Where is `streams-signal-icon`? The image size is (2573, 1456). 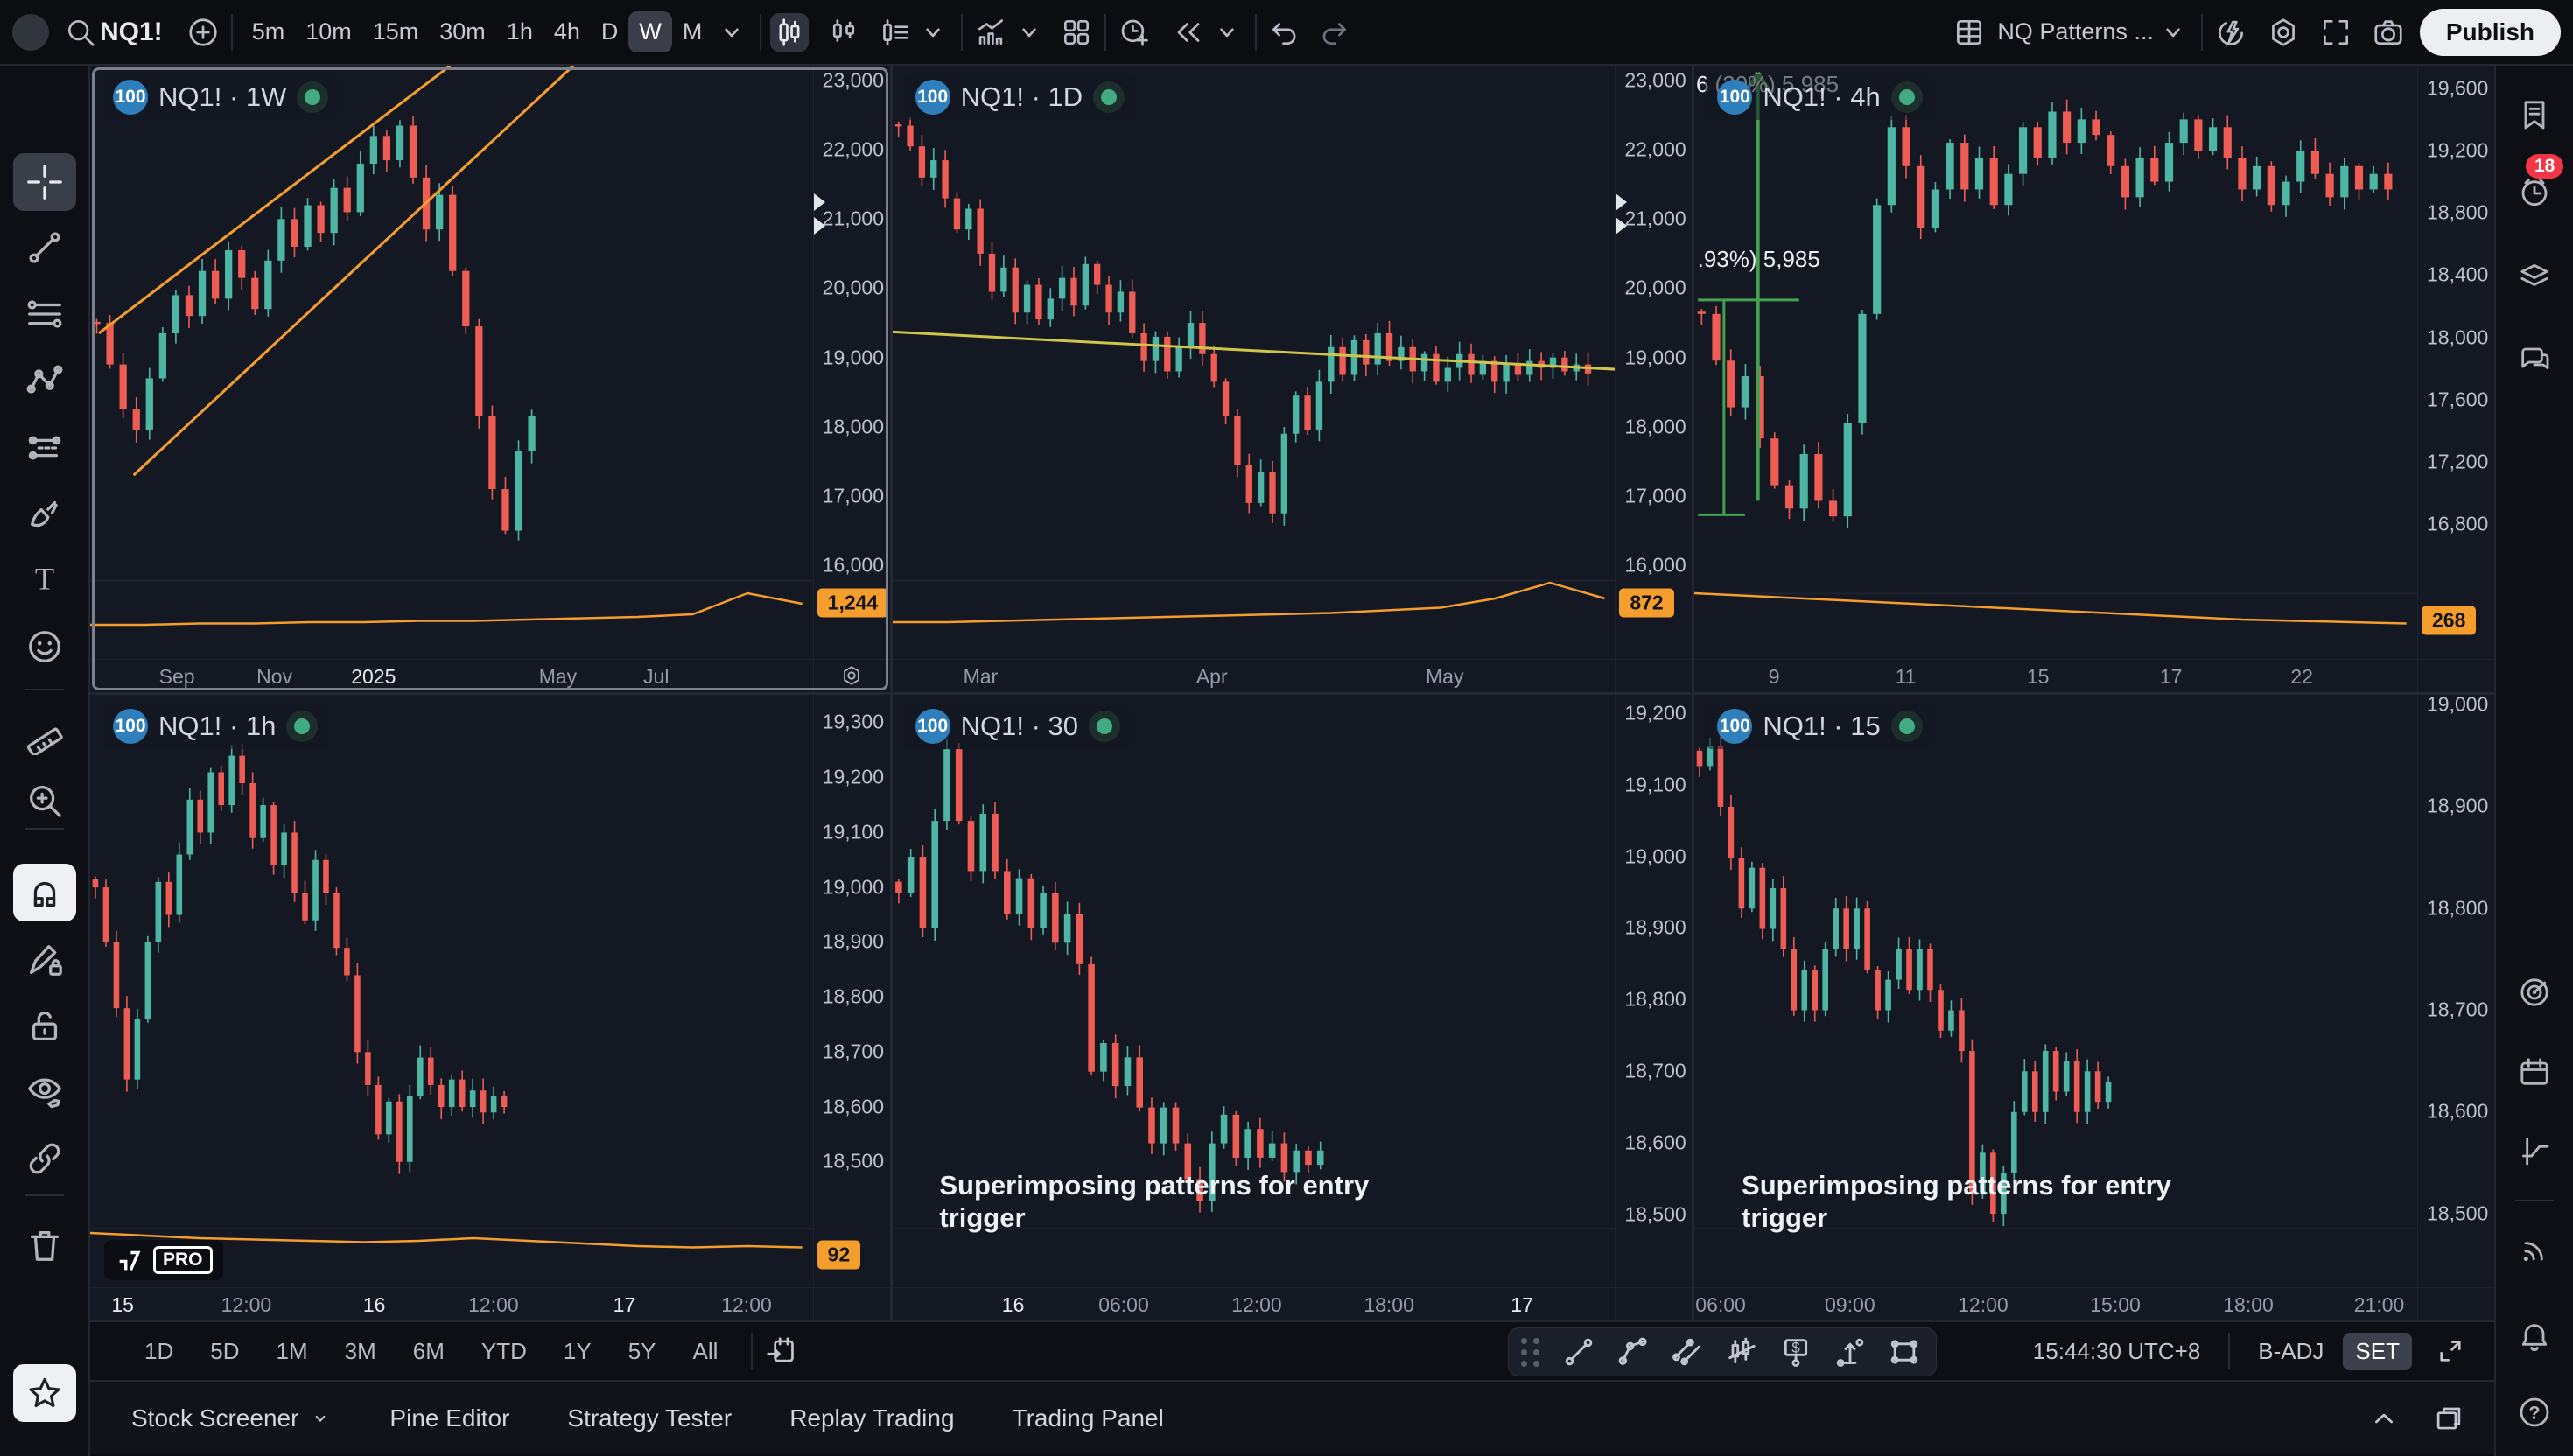
streams-signal-icon is located at coordinates (2534, 1250).